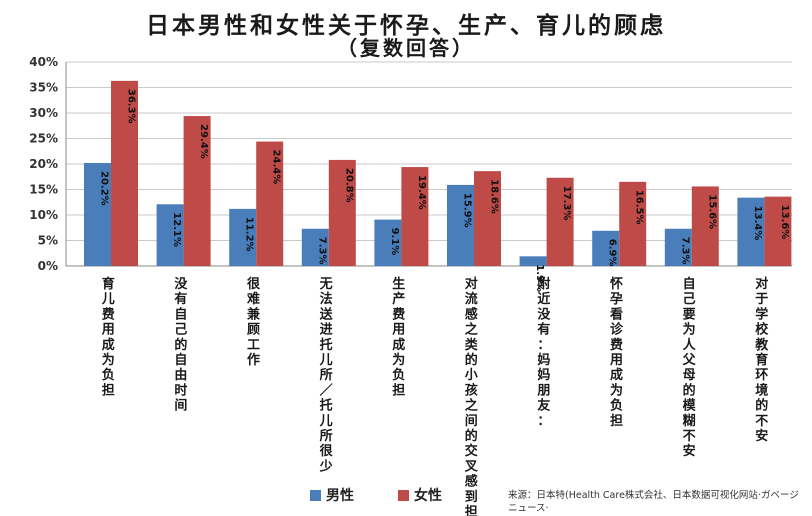 The image size is (812, 516). I want to click on category-label: 自己要为人父母的模糊不安, so click(689, 367).